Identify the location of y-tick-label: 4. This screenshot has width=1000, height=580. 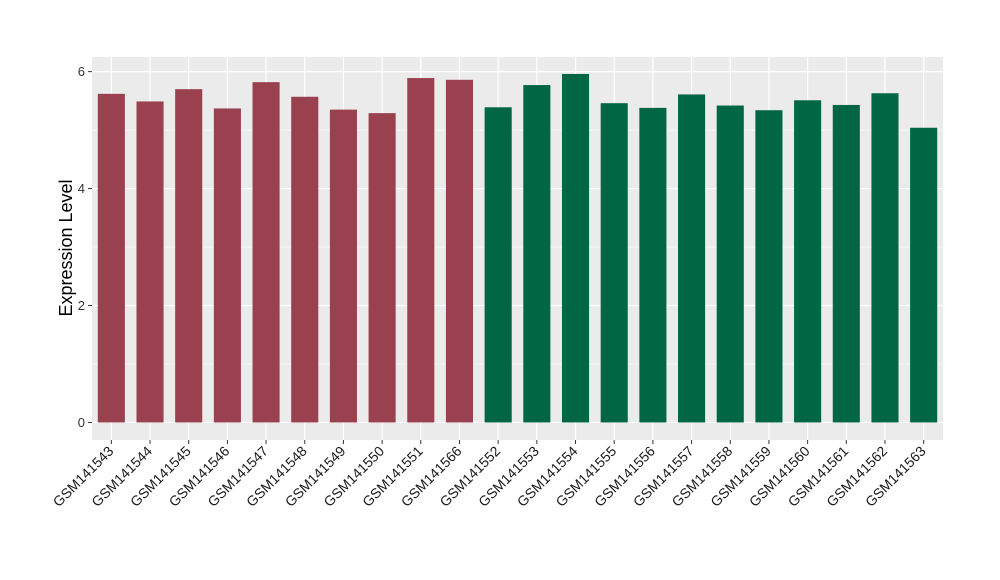
(81, 188).